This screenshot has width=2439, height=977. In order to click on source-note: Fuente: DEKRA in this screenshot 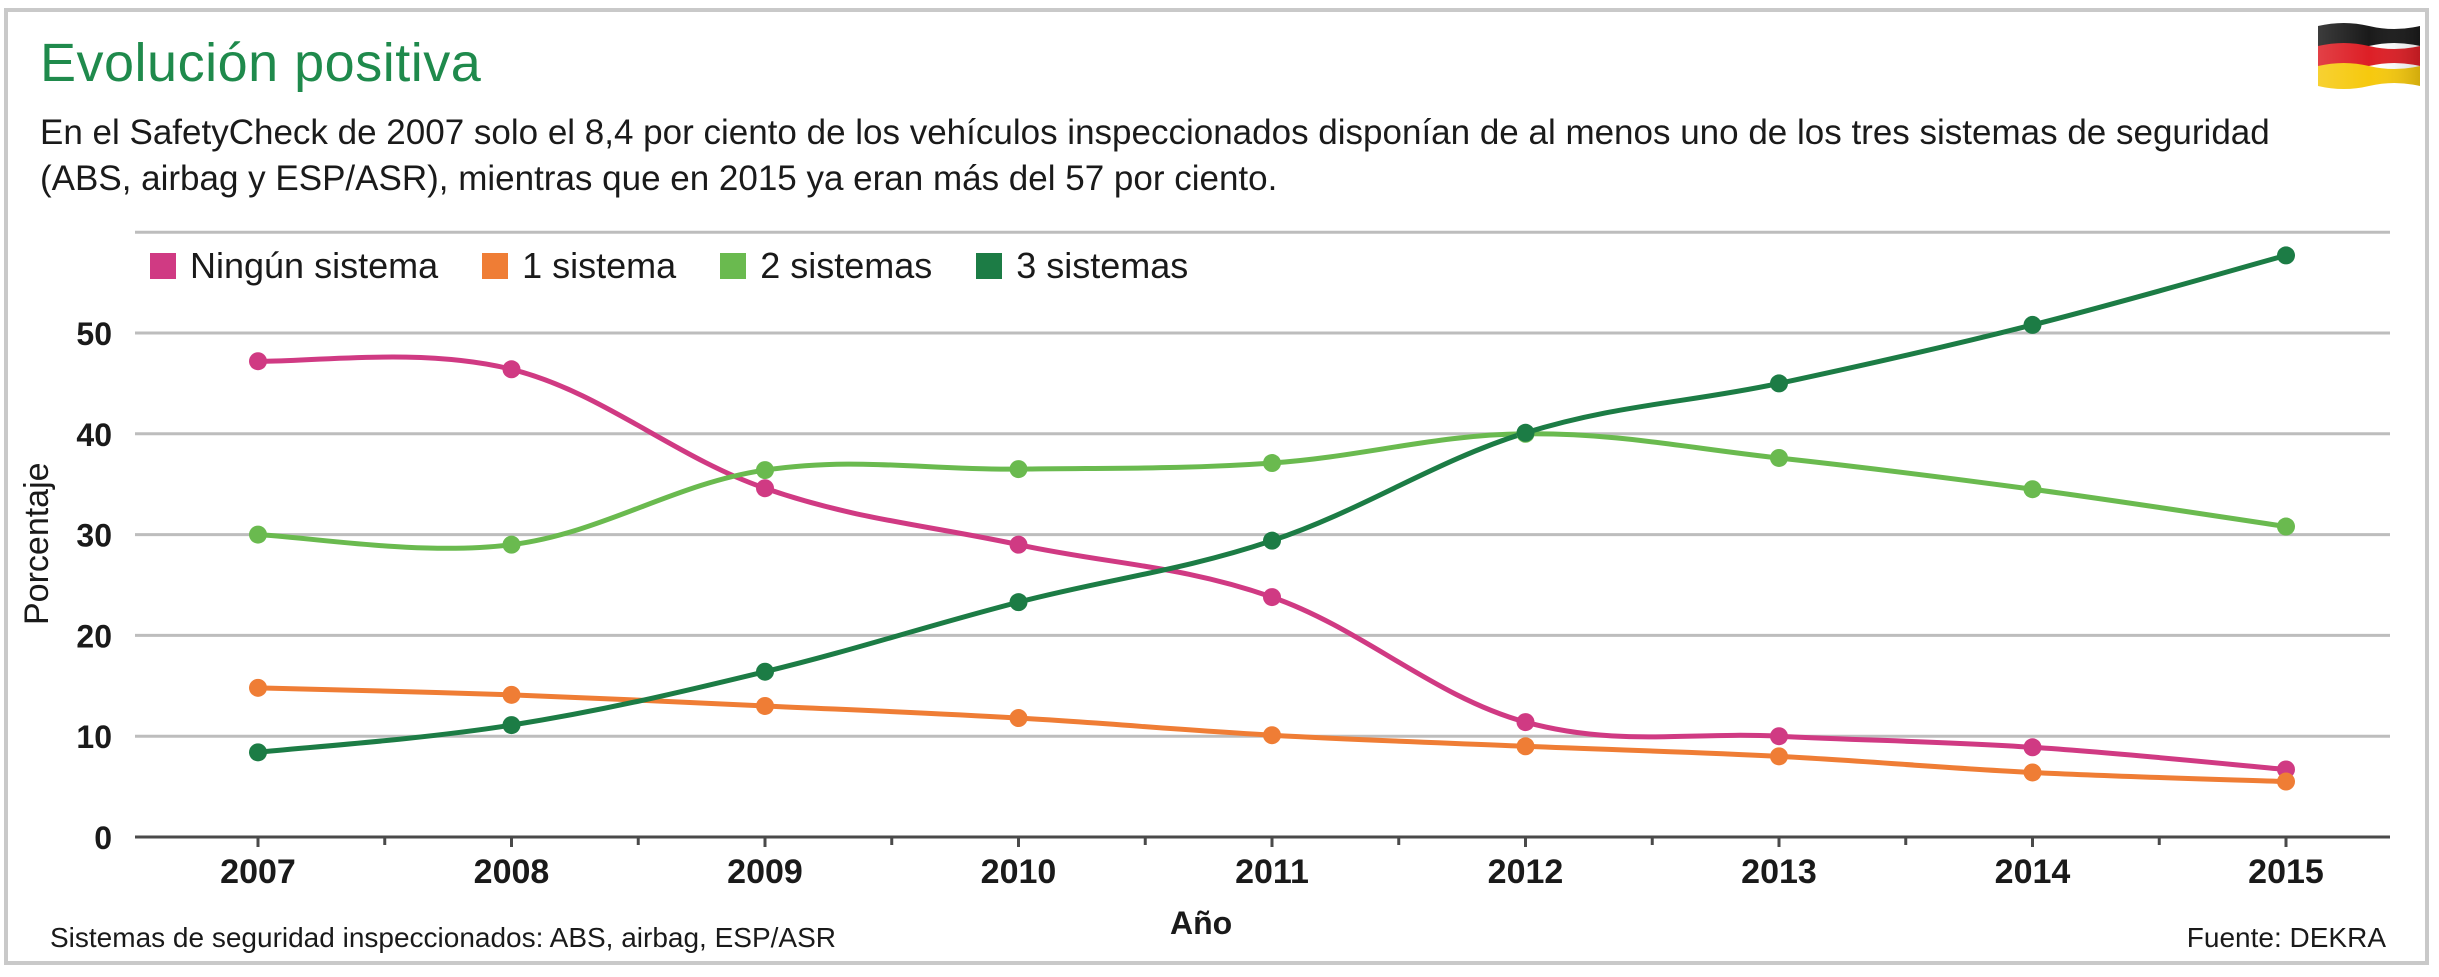, I will do `click(2286, 937)`.